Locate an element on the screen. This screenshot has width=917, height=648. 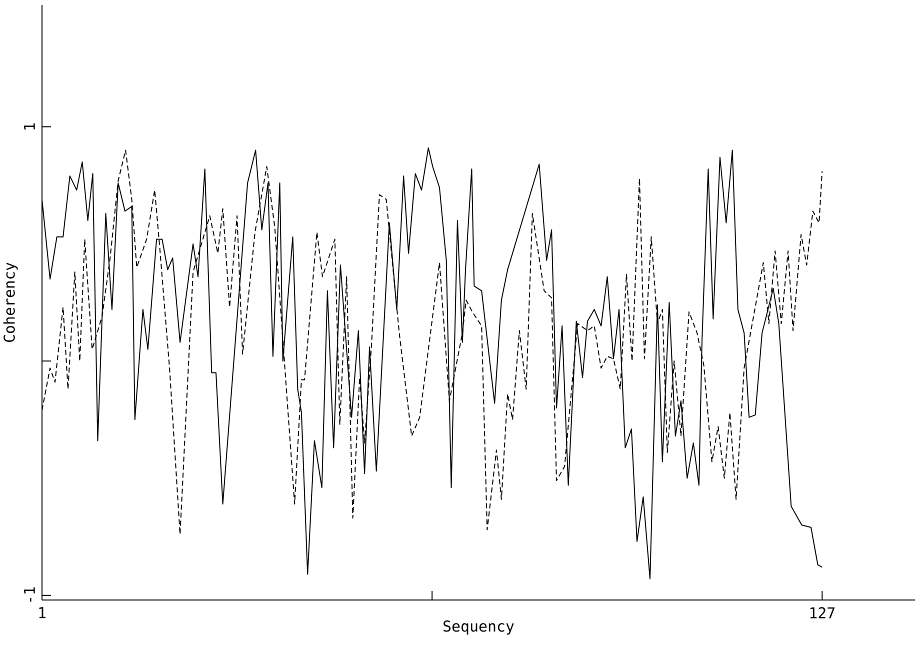
x-axis-title: Sequency is located at coordinates (479, 627).